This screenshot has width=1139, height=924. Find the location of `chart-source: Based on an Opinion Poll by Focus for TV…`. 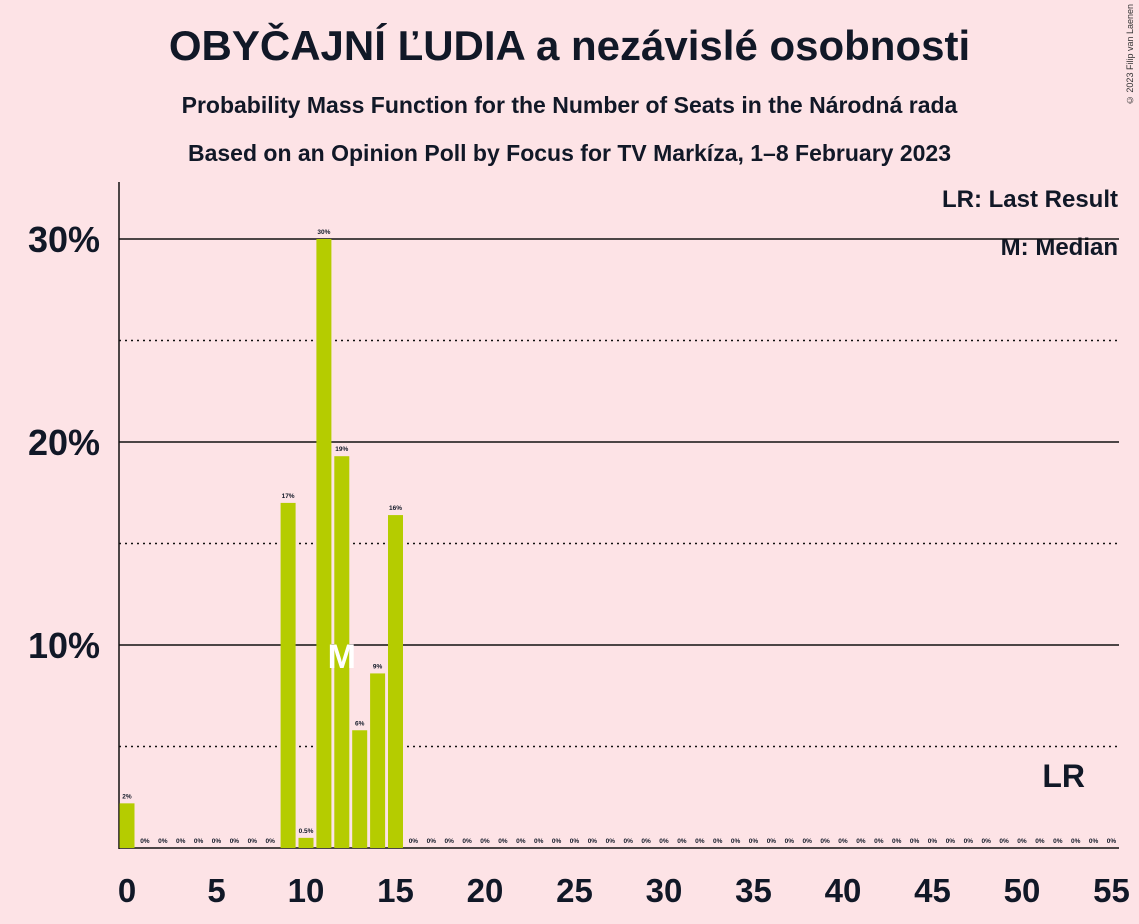

chart-source: Based on an Opinion Poll by Focus for TV… is located at coordinates (569, 153).